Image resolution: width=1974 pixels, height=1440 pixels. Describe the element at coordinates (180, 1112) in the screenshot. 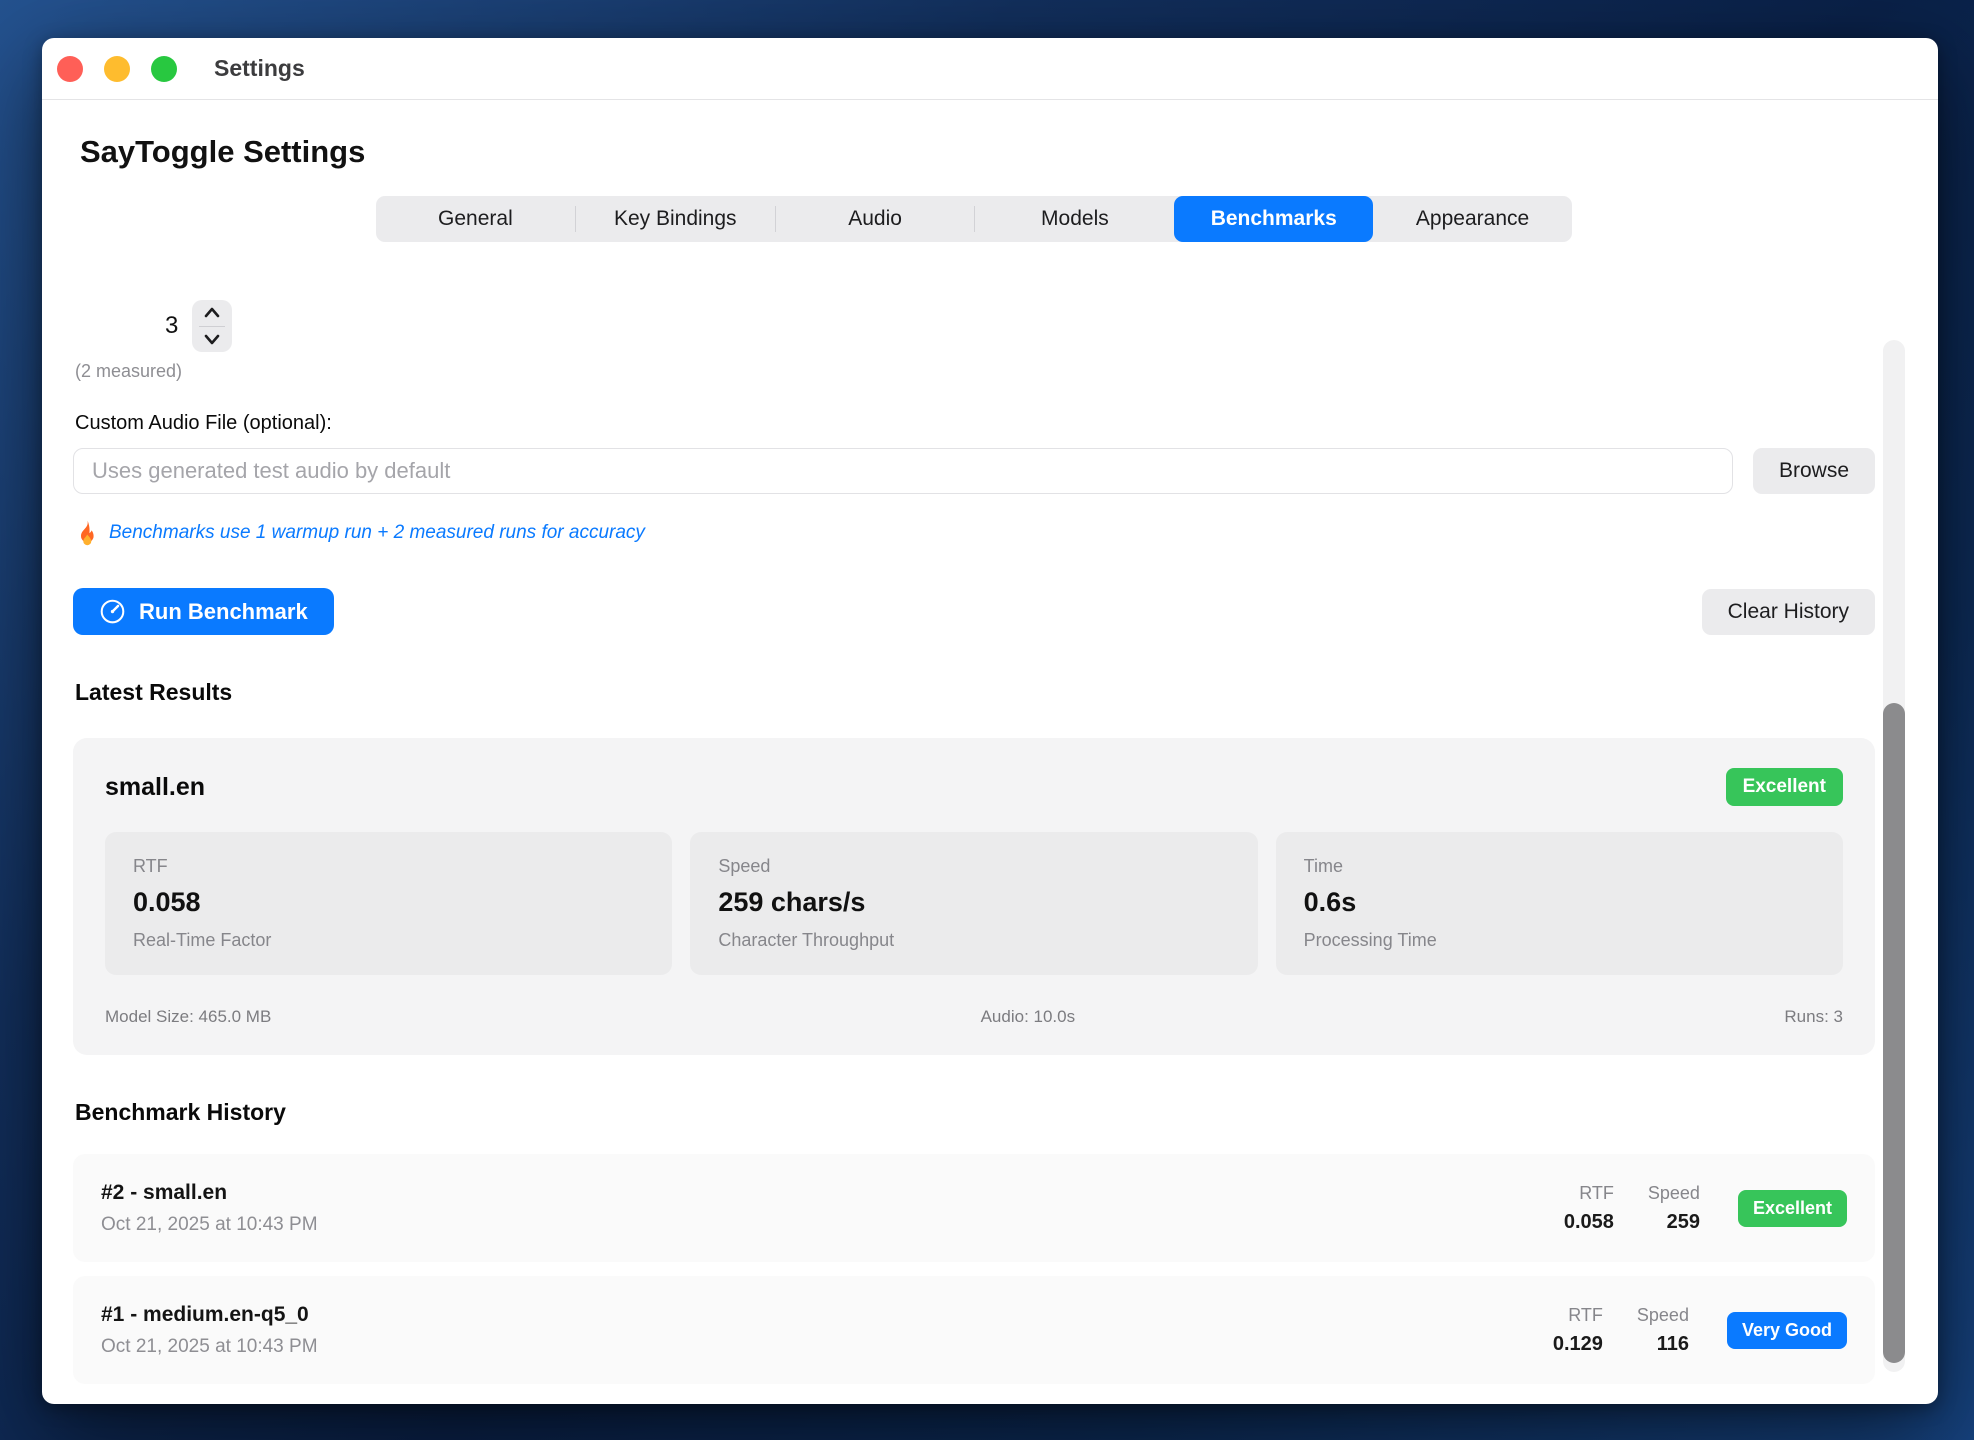

I see `benchmark-history-heading: Benchmark History` at that location.